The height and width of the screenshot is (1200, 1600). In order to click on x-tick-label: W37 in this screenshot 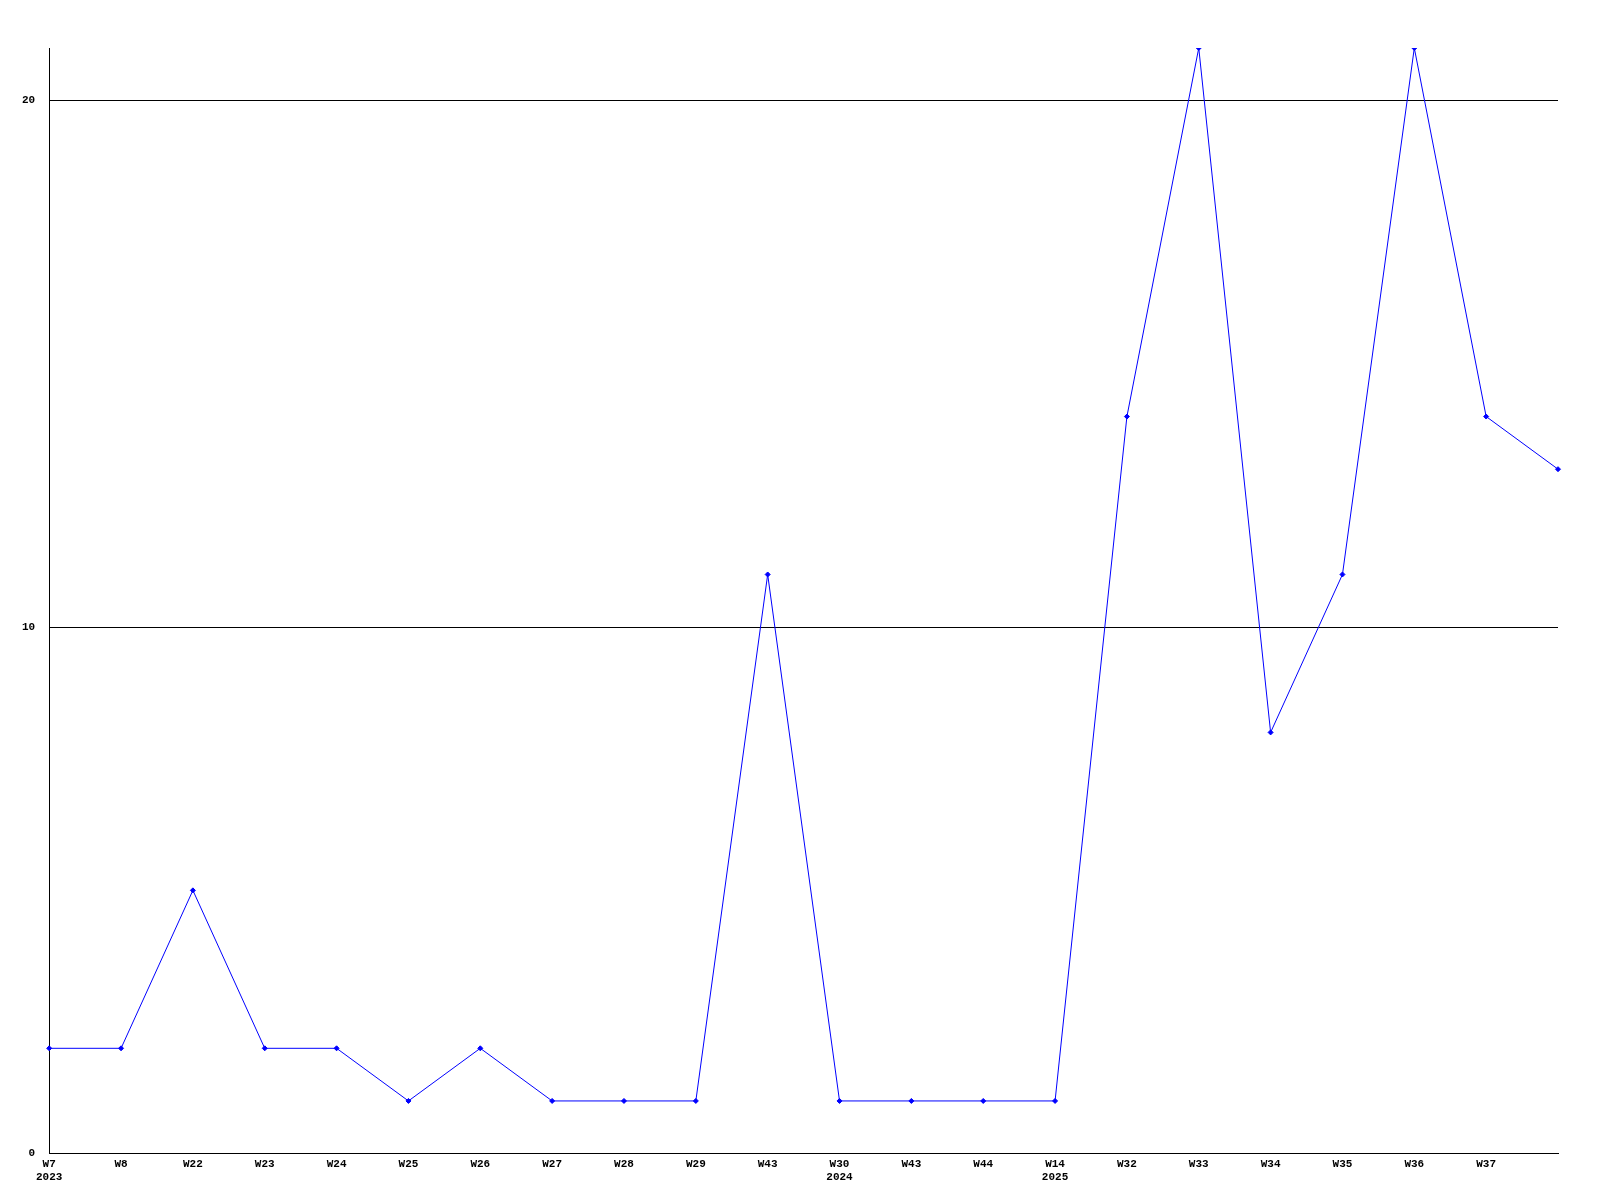, I will do `click(1486, 1163)`.